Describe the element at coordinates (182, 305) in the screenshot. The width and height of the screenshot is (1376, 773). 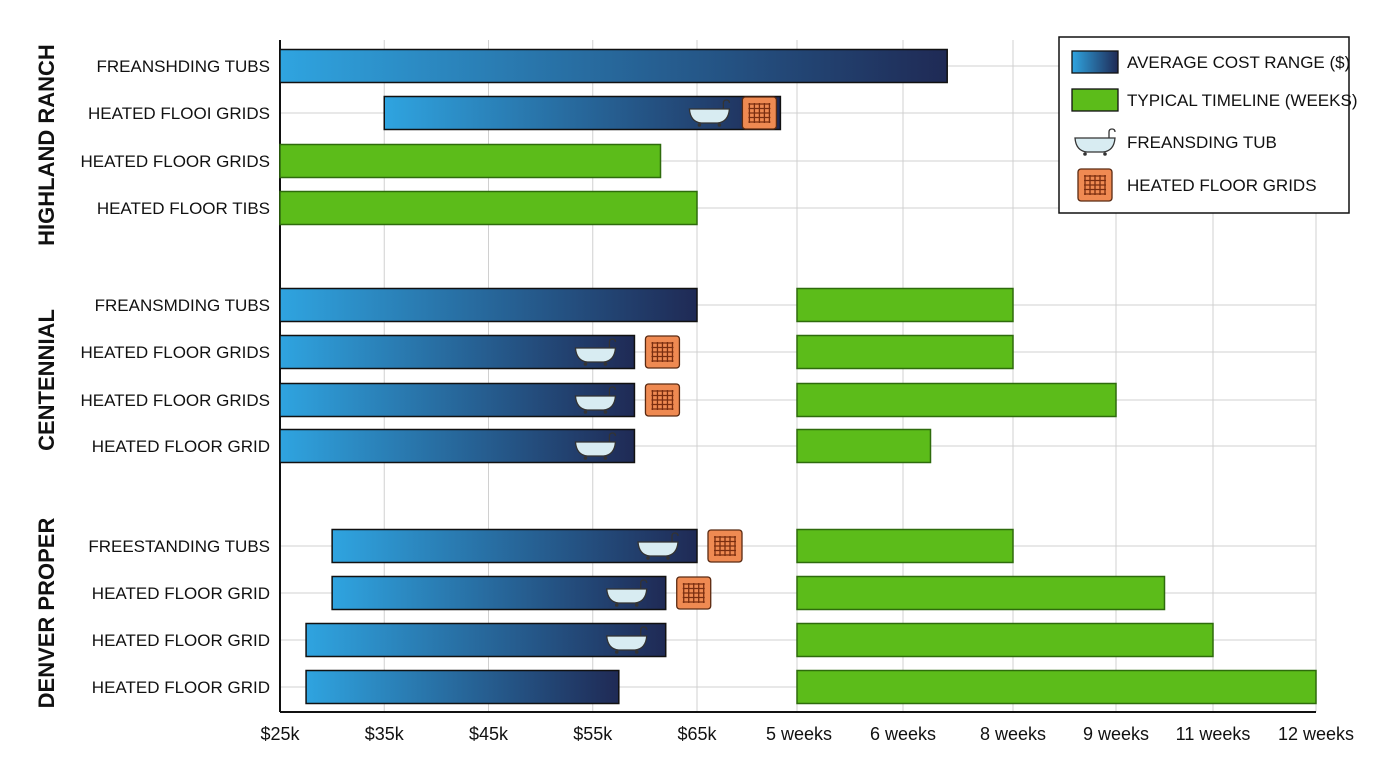
I see `row-label: FREANSMDING TUBS` at that location.